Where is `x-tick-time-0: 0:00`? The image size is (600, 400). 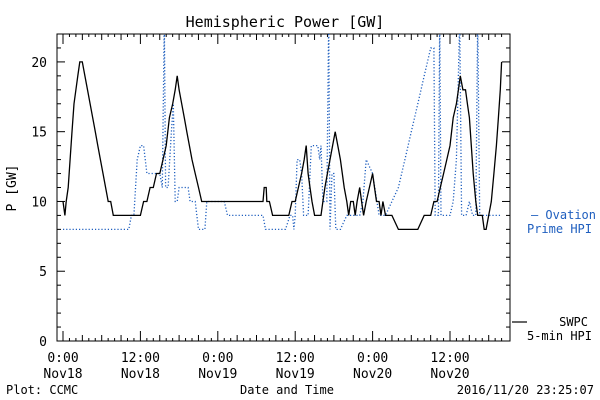 x-tick-time-0: 0:00 is located at coordinates (62, 358).